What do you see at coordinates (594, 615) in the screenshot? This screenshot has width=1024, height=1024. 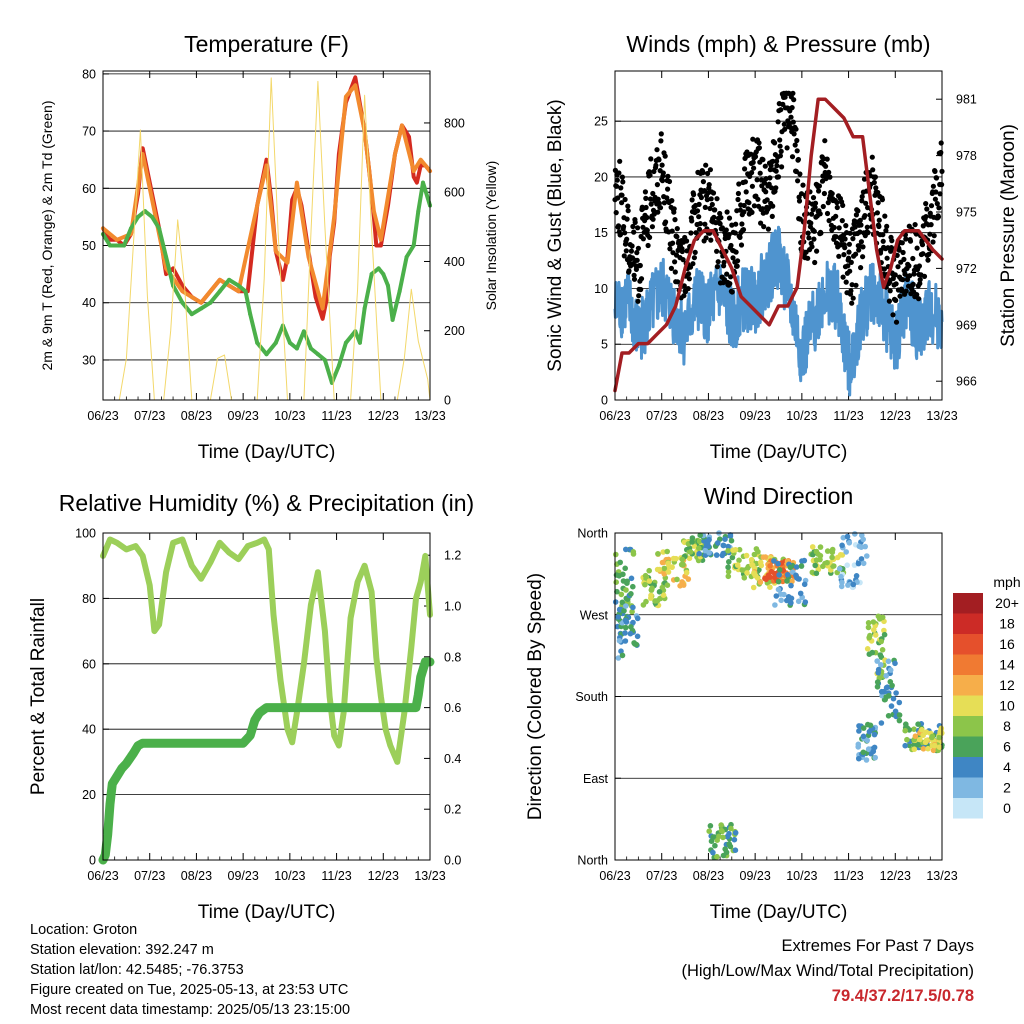 I see `y-tick-label: West` at bounding box center [594, 615].